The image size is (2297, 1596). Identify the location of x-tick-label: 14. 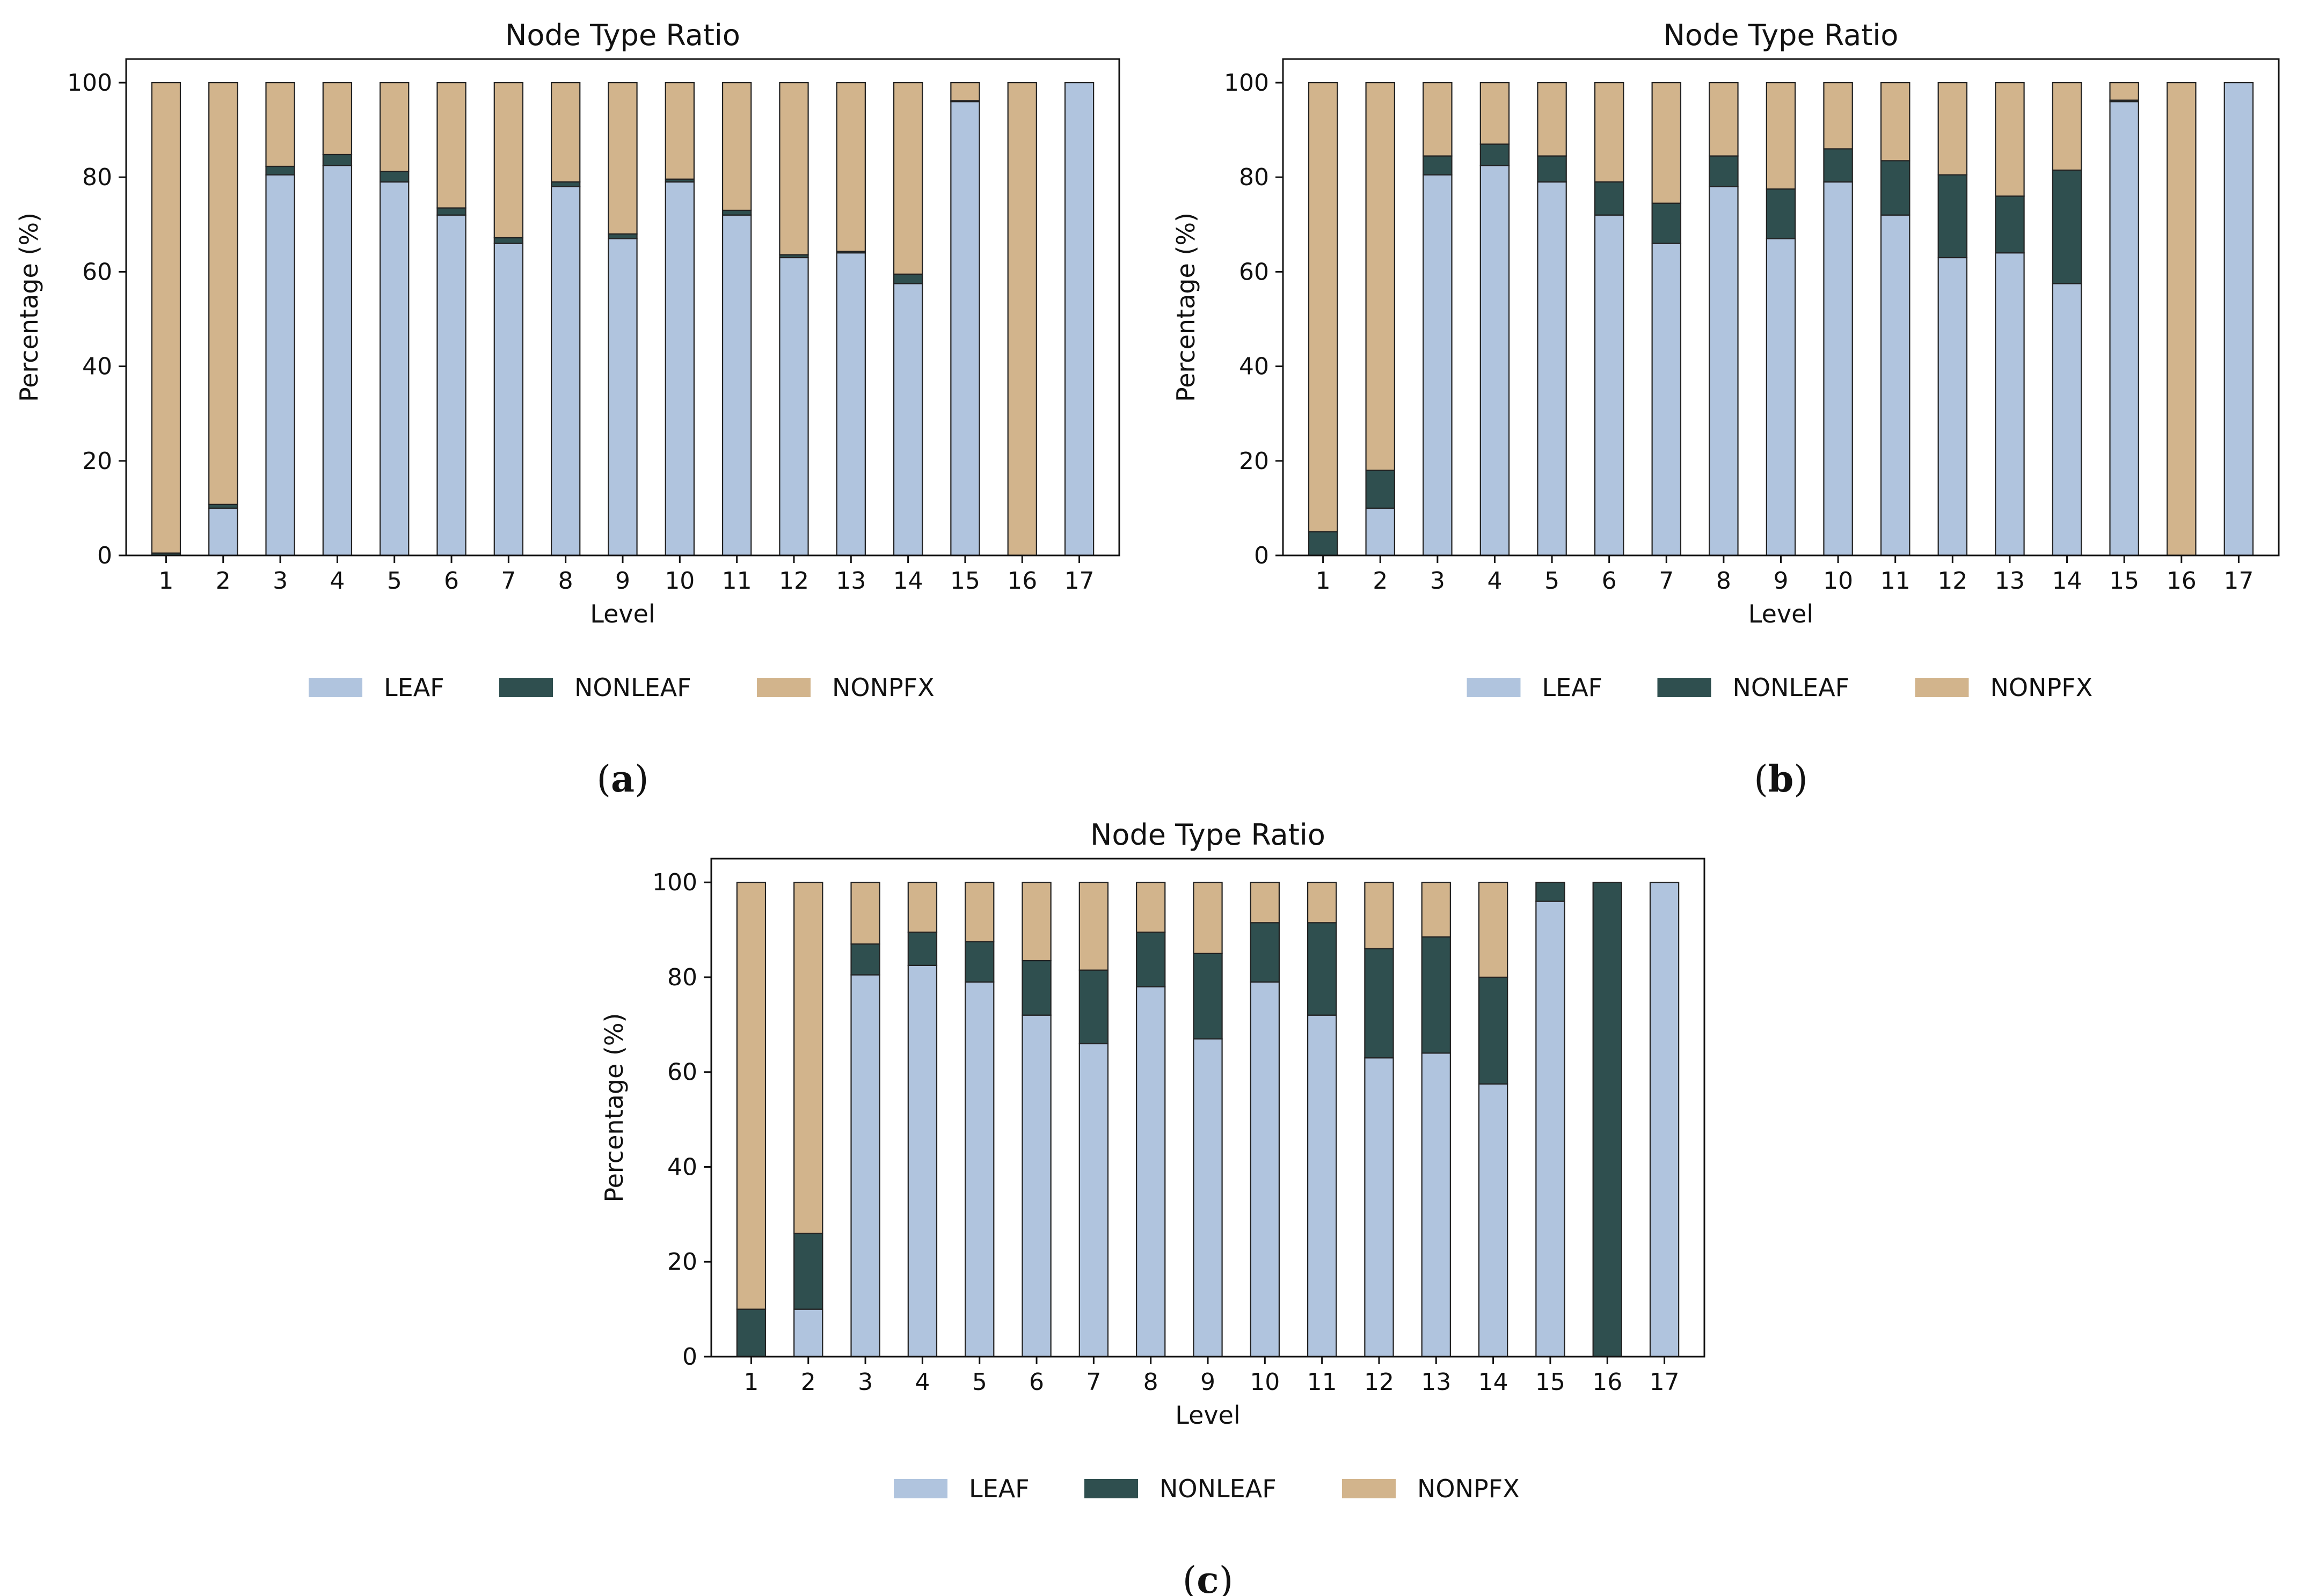
(2067, 581).